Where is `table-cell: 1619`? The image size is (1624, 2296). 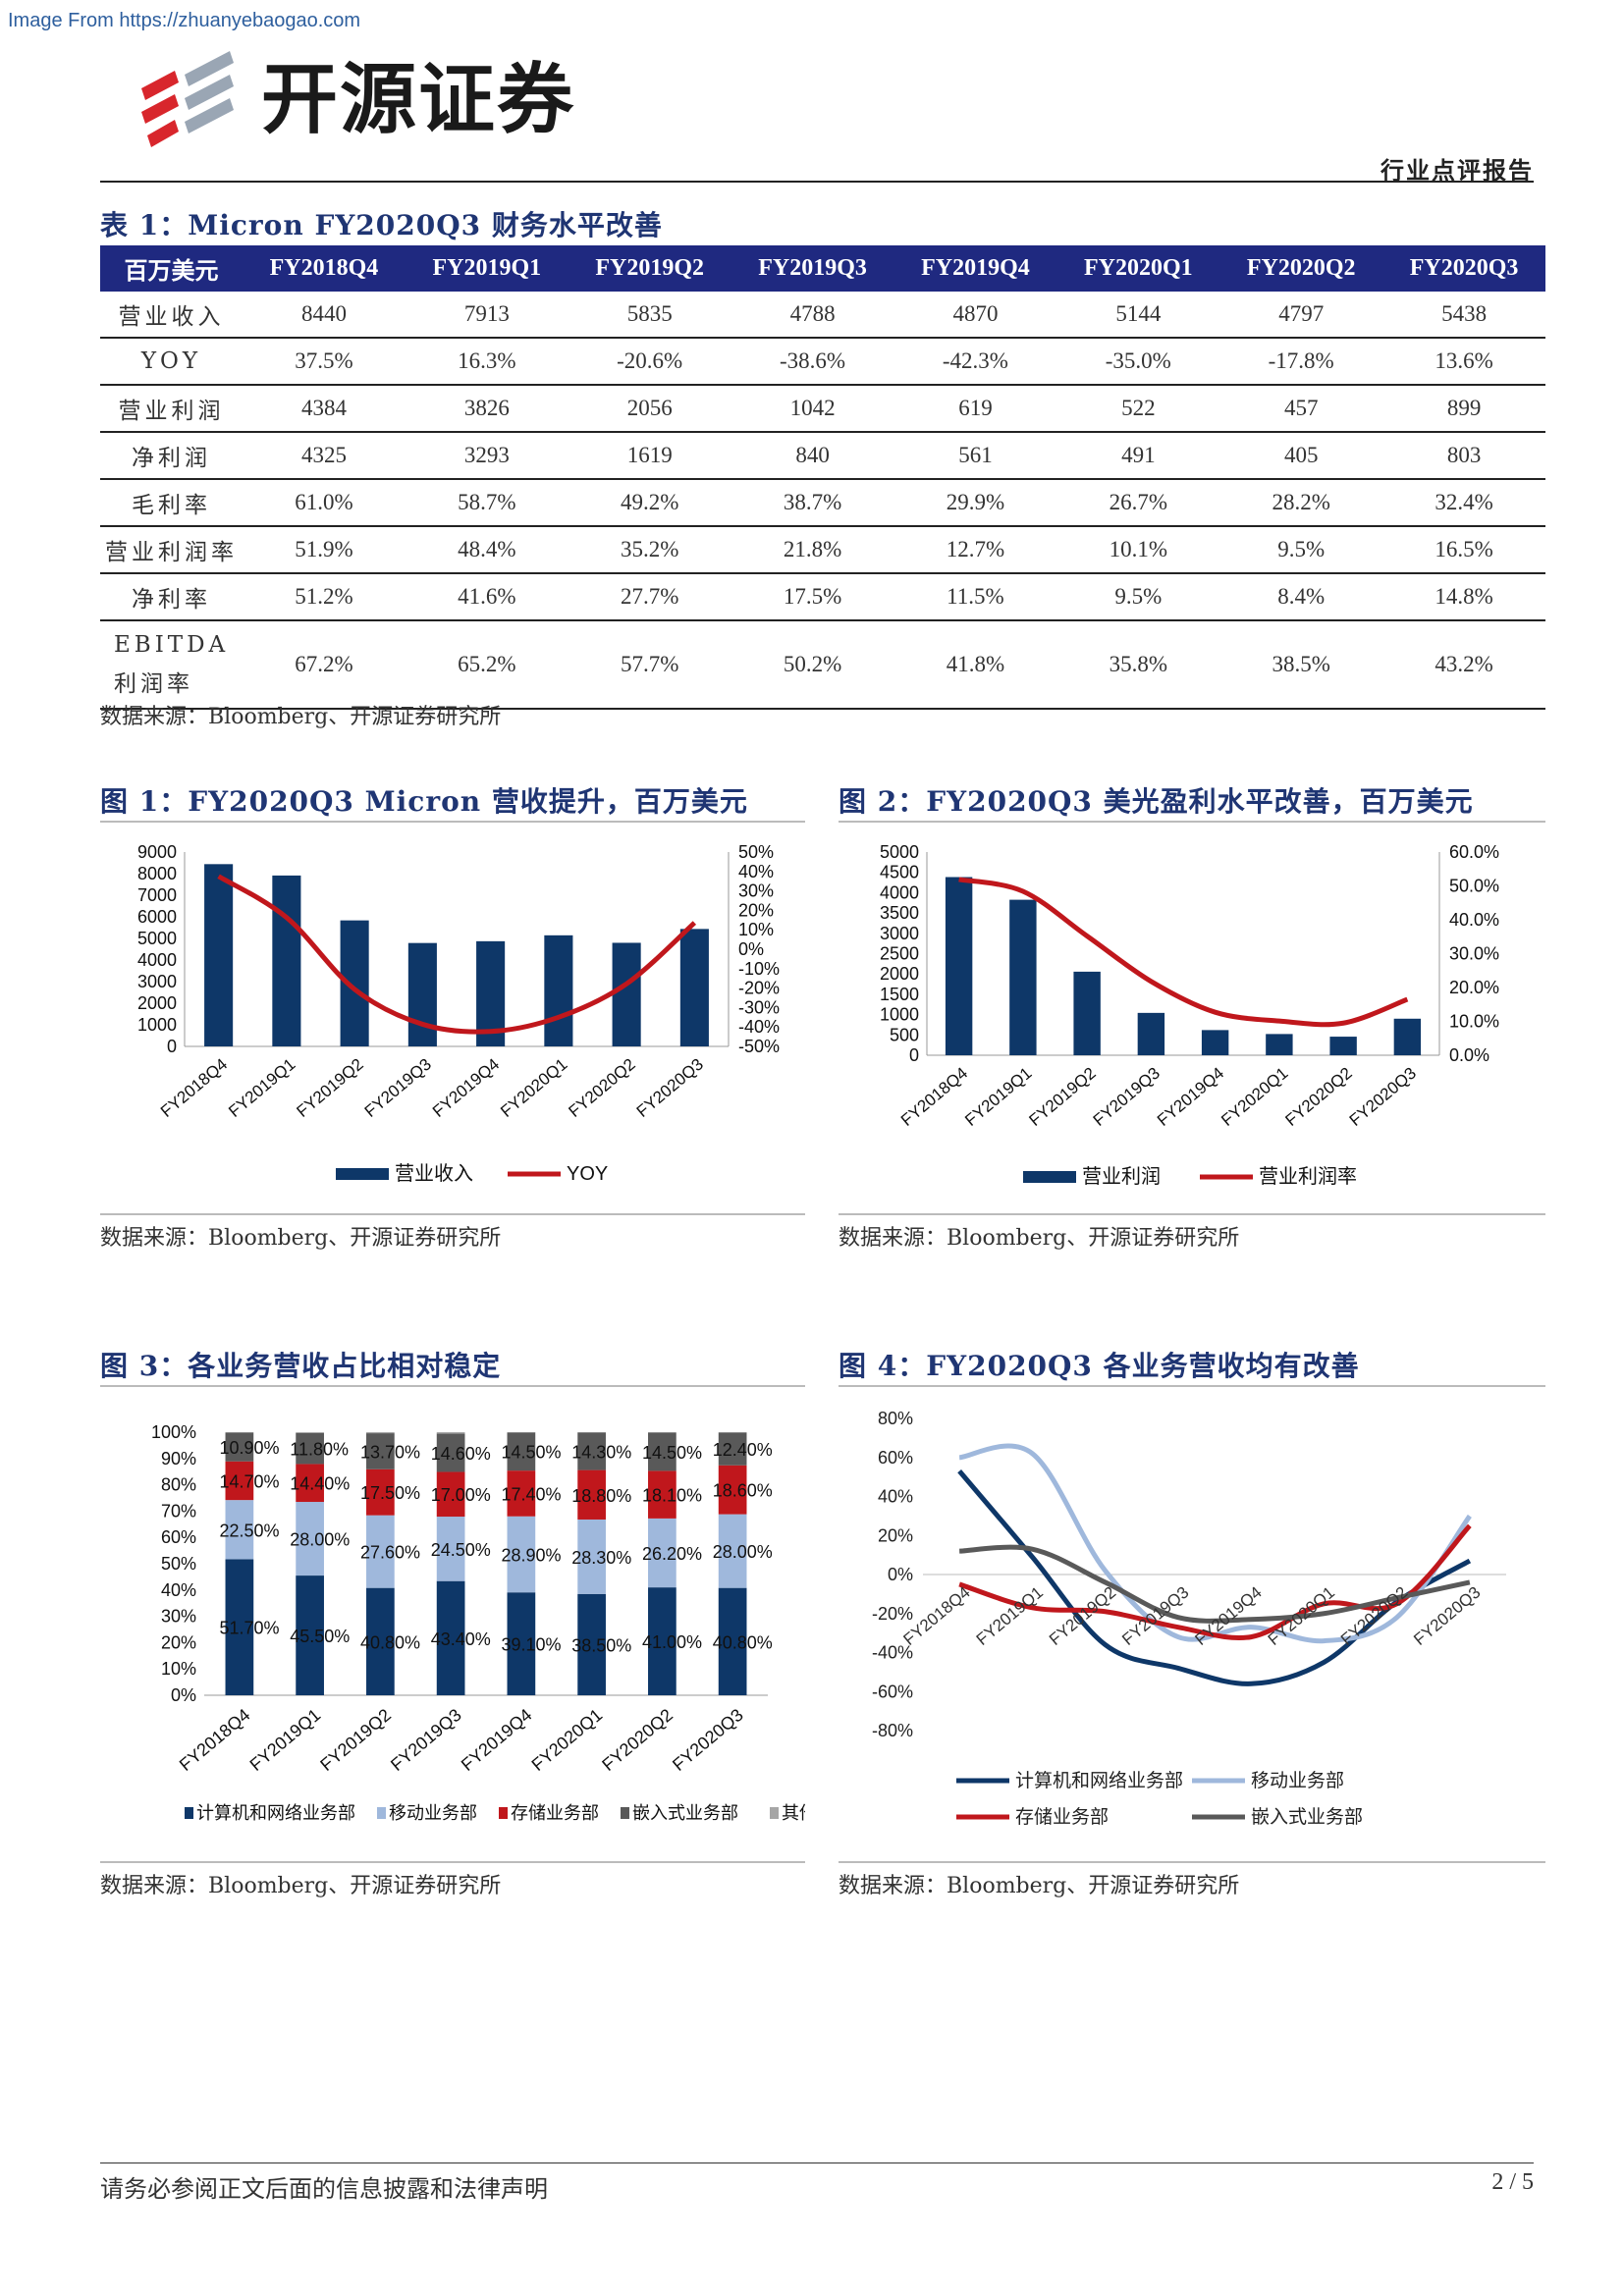
table-cell: 1619 is located at coordinates (649, 456).